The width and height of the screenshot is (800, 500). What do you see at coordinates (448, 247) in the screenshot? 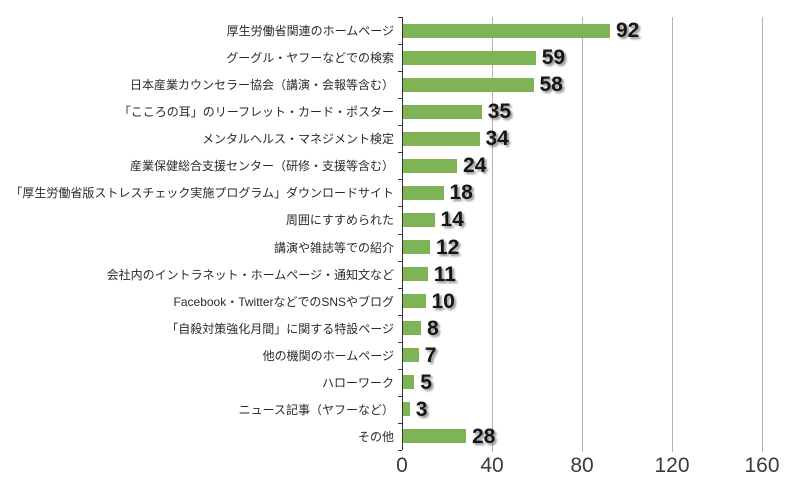
I see `value-label: 12` at bounding box center [448, 247].